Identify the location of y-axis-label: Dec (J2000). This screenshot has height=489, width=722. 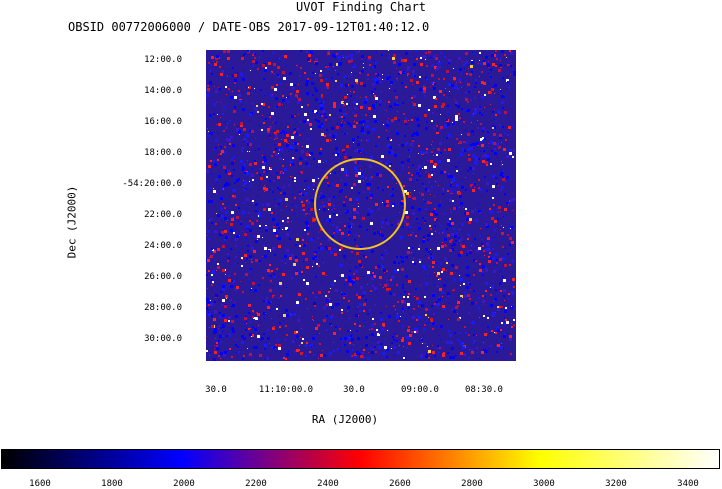
(72, 222).